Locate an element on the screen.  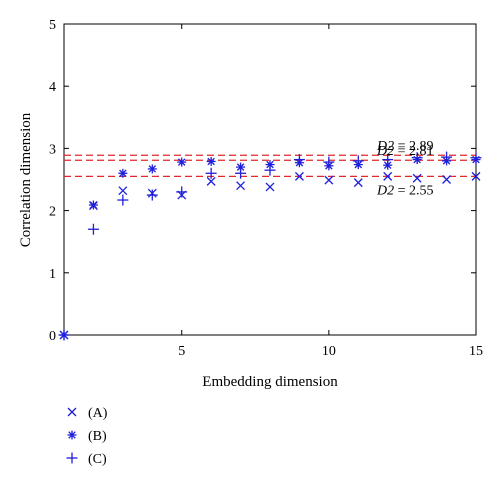
y-tick-label-1: 1 is located at coordinates (52, 274).